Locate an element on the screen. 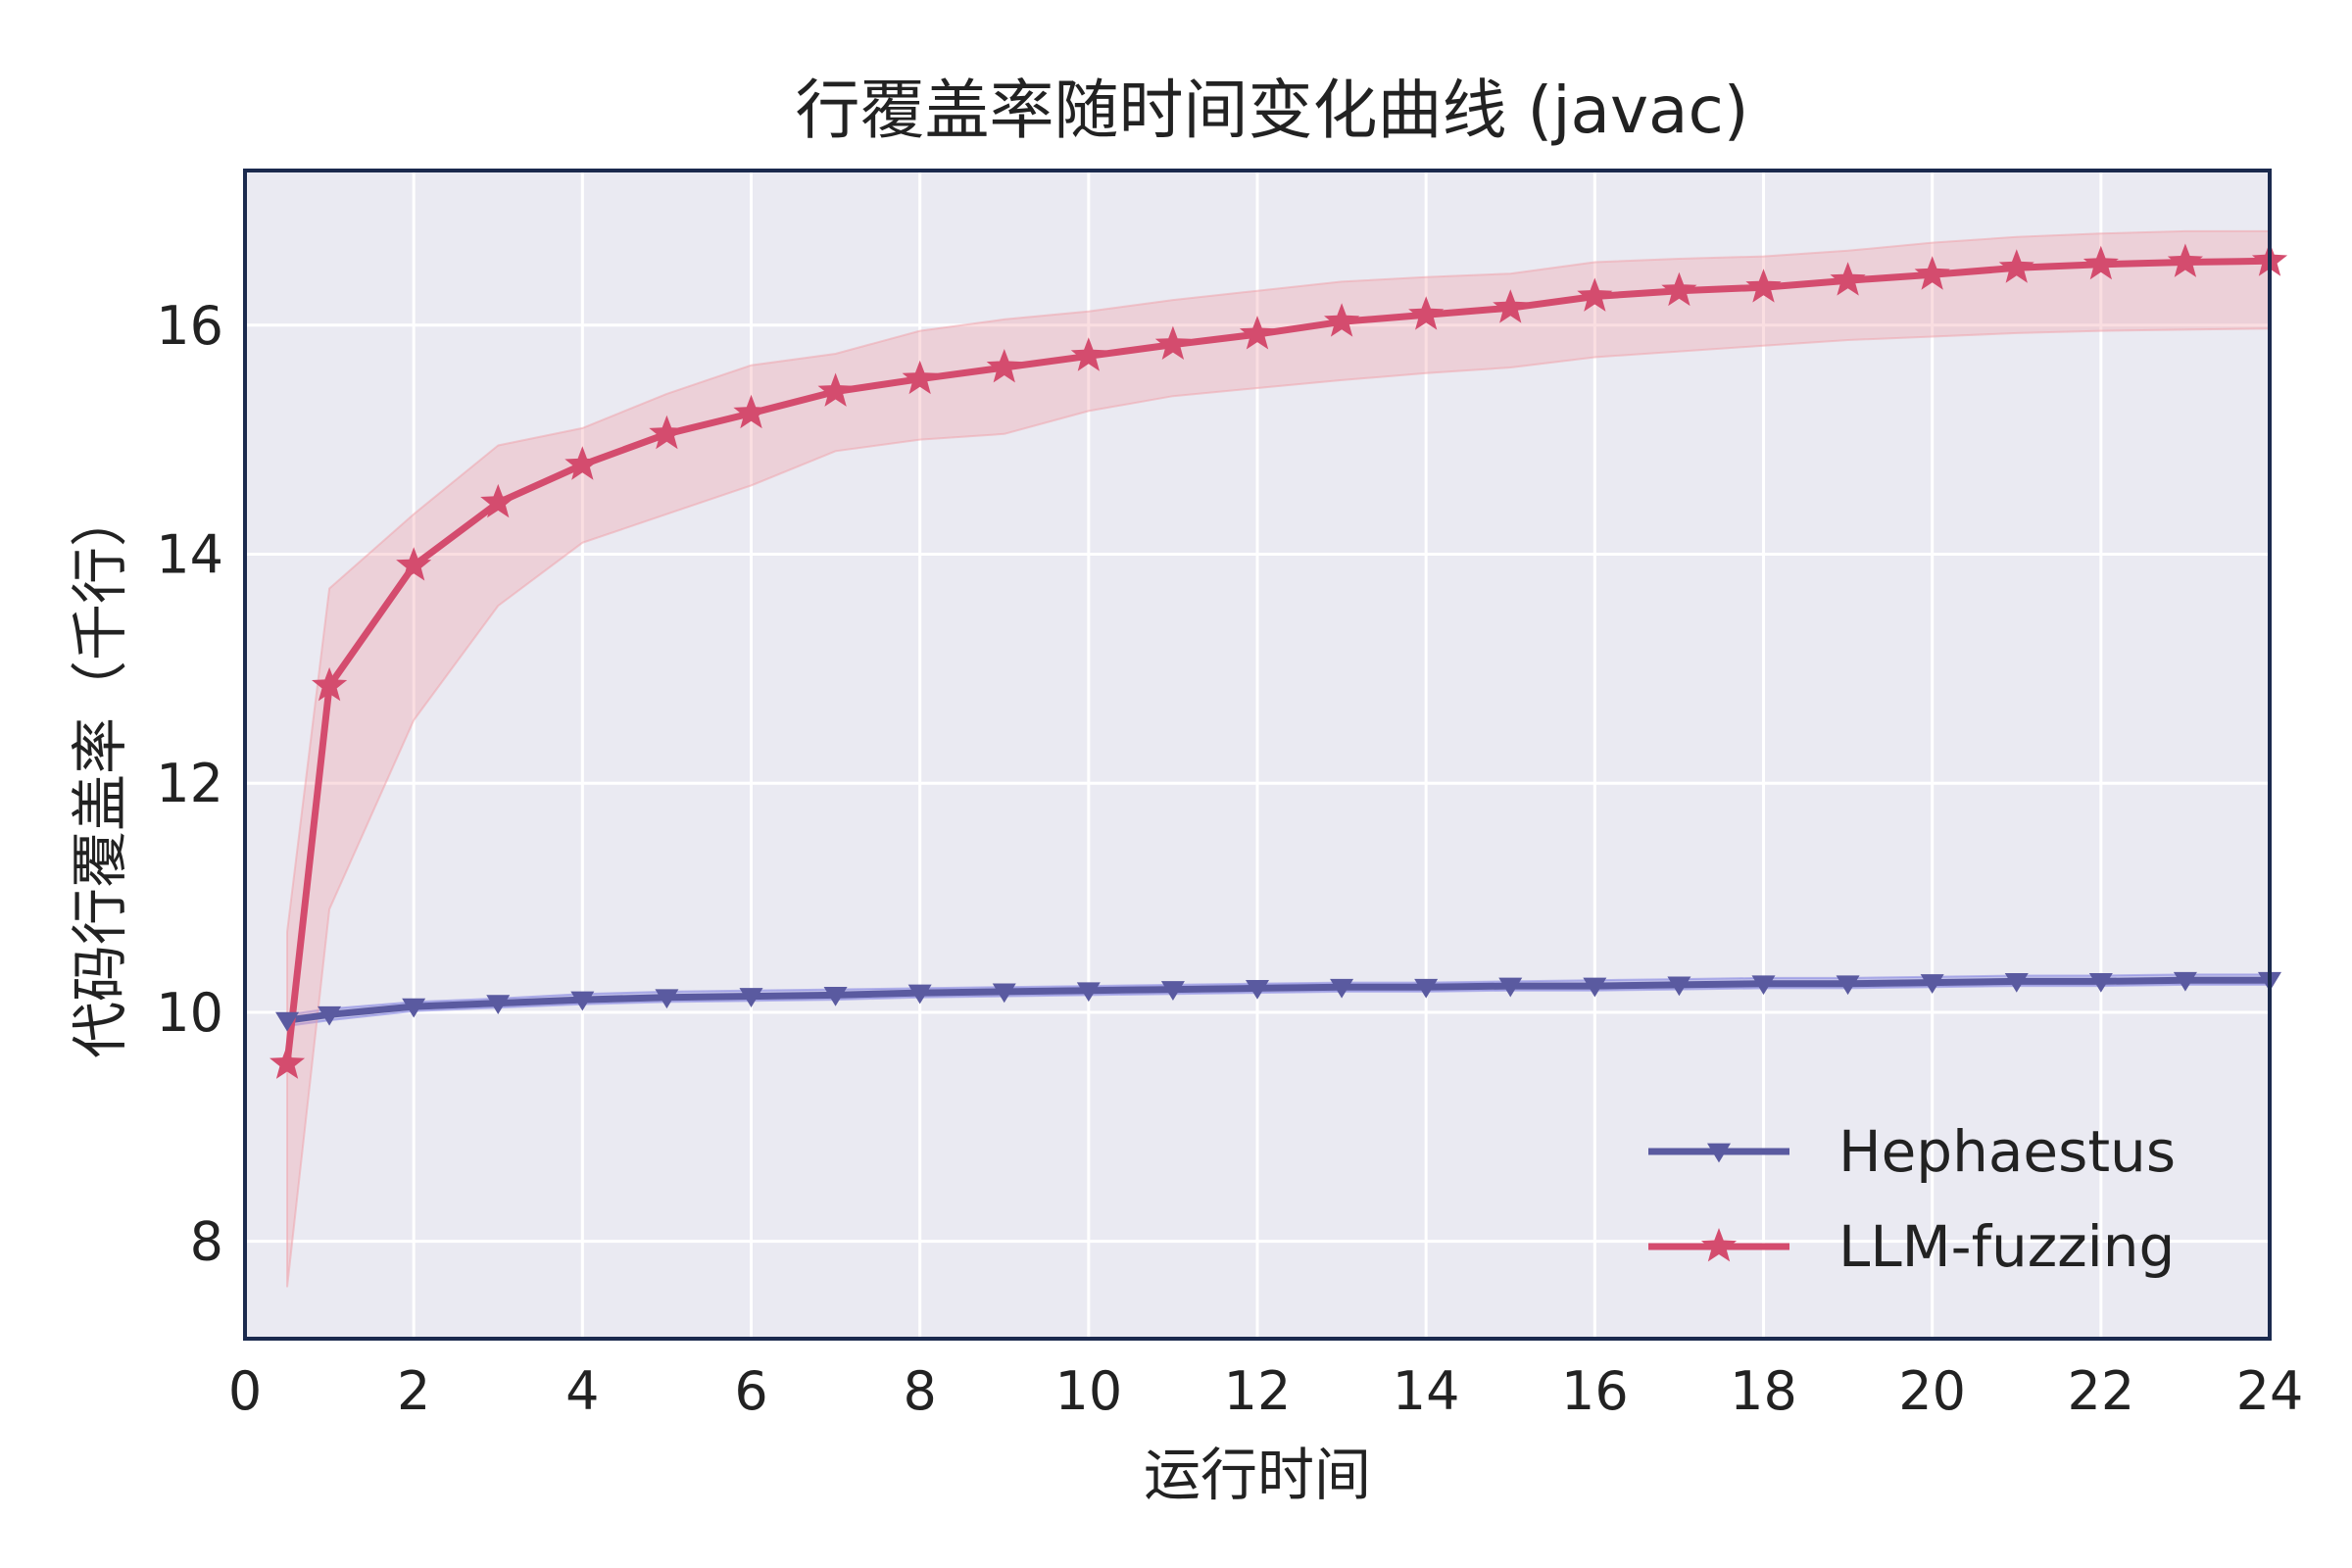 This screenshot has width=2352, height=1568. y-tick-label: 14 is located at coordinates (189, 554).